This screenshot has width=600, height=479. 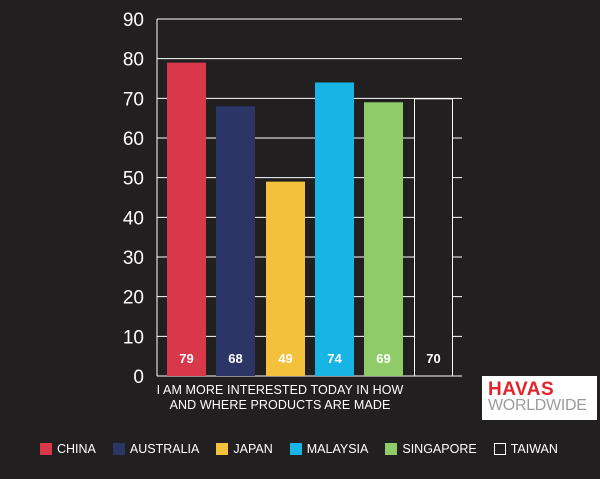 I want to click on legend-label-australia: AUSTRALIA, so click(x=164, y=449).